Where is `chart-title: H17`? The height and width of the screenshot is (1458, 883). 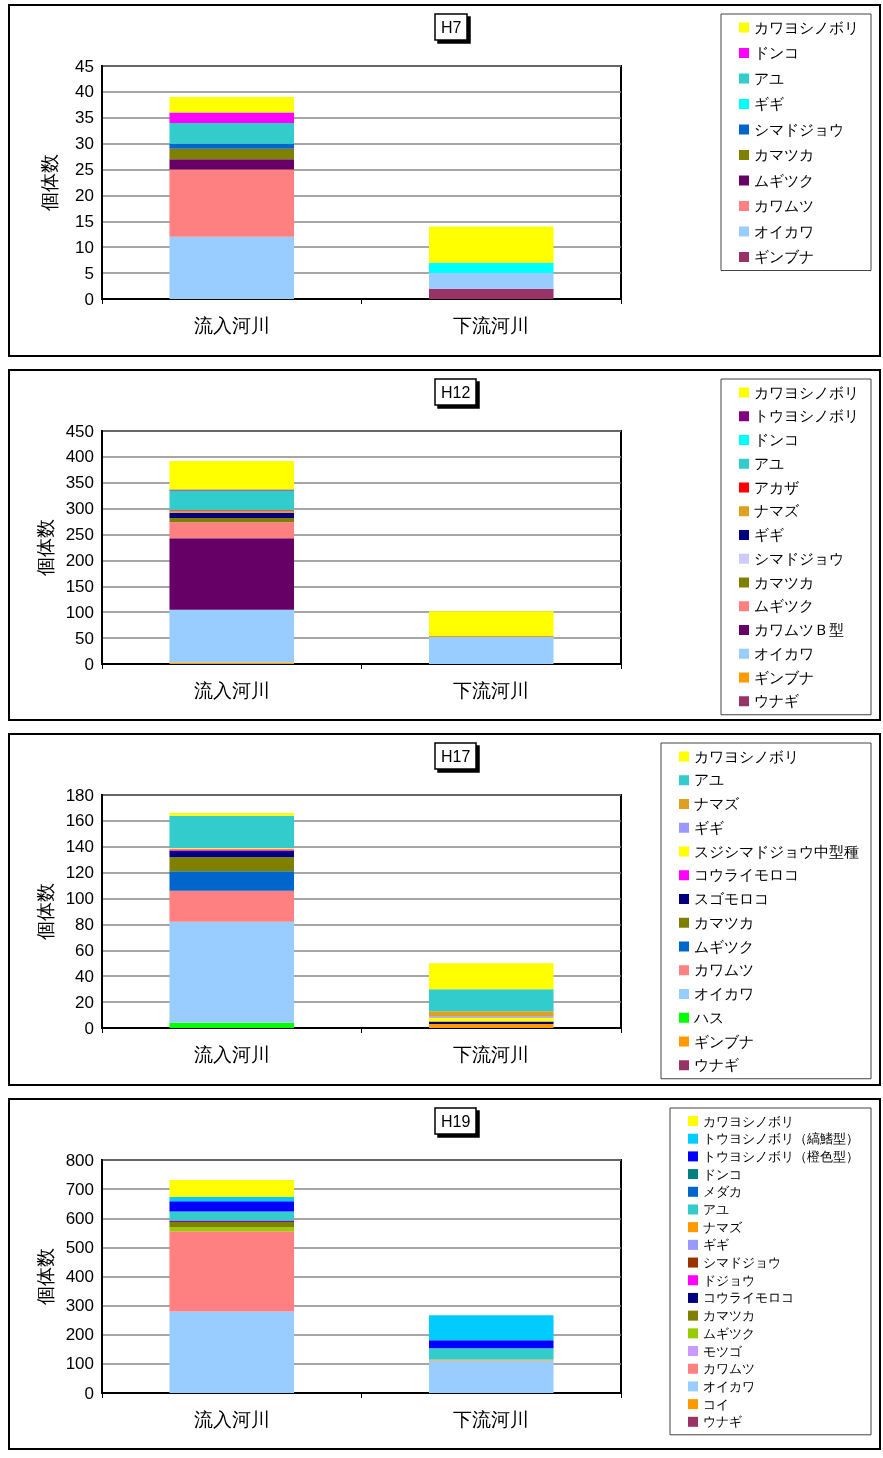
chart-title: H17 is located at coordinates (456, 756).